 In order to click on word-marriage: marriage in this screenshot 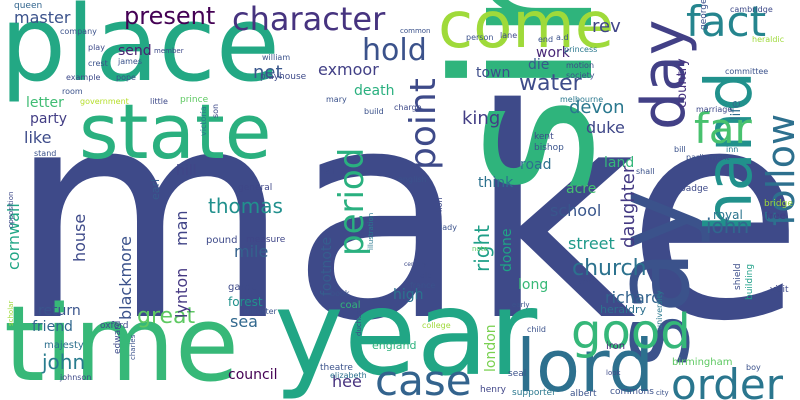, I will do `click(714, 109)`.